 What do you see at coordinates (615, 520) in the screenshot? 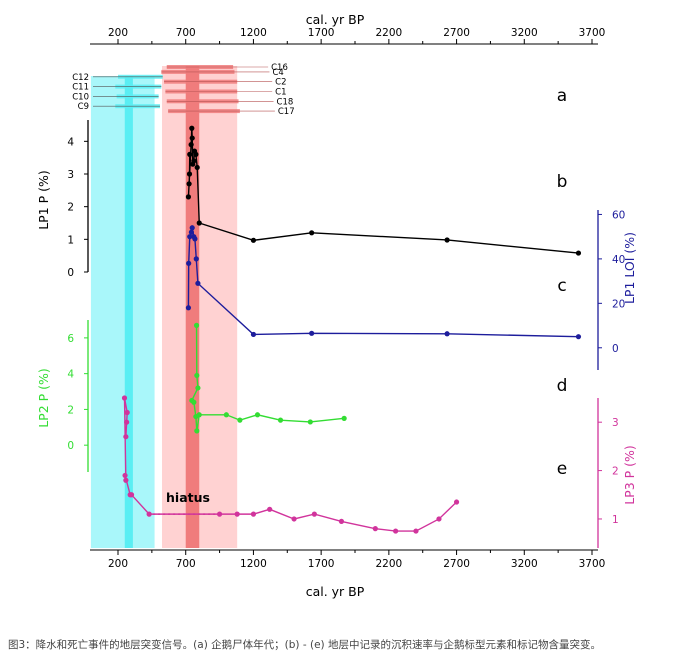
I see `y-tick-label: 1` at bounding box center [615, 520].